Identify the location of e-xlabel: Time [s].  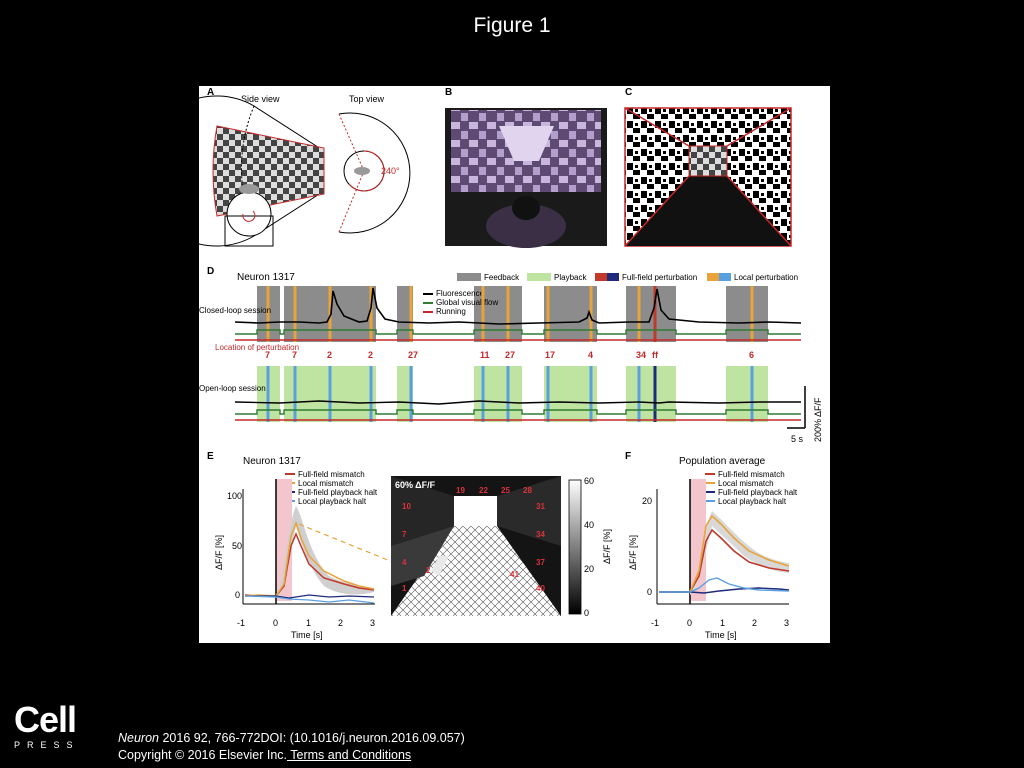
(307, 635).